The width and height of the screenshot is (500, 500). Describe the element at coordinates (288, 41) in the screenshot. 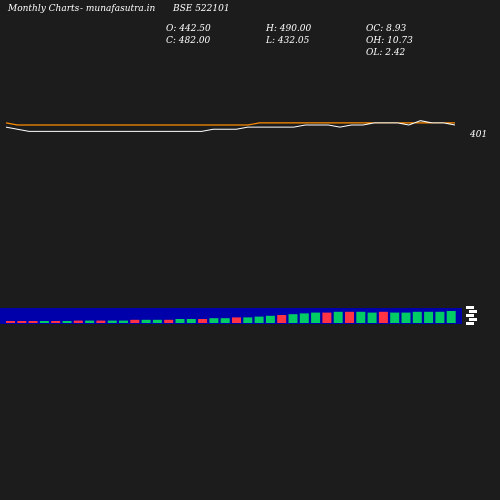

I see `low-value: L: 432.05` at that location.